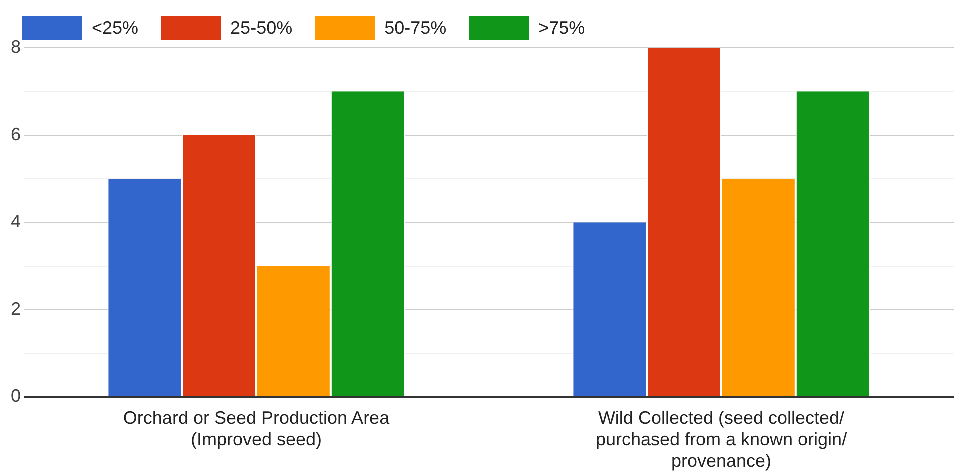 Image resolution: width=962 pixels, height=476 pixels. I want to click on y-tick-label: 4, so click(16, 222).